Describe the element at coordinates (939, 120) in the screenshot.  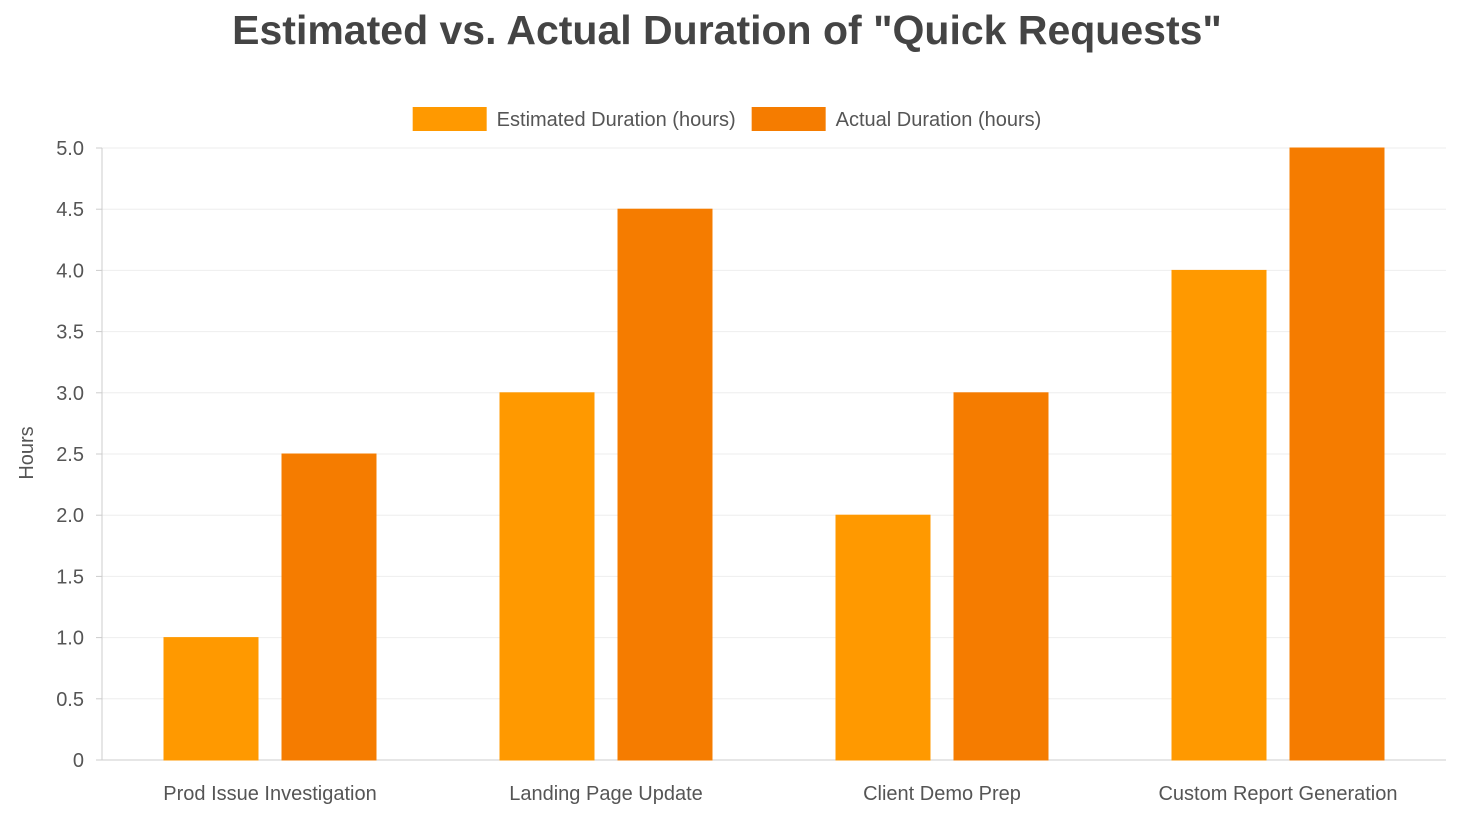
I see `legend-label: Actual Duration (hours)` at that location.